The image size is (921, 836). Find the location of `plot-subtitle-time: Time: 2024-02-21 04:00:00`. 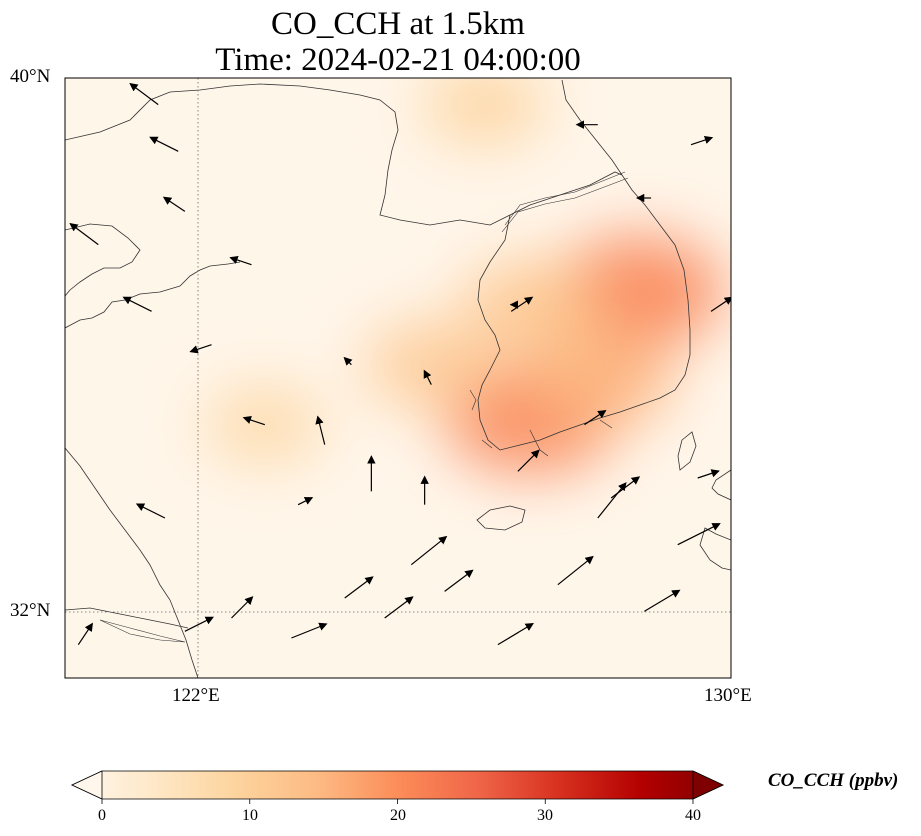

plot-subtitle-time: Time: 2024-02-21 04:00:00 is located at coordinates (398, 60).